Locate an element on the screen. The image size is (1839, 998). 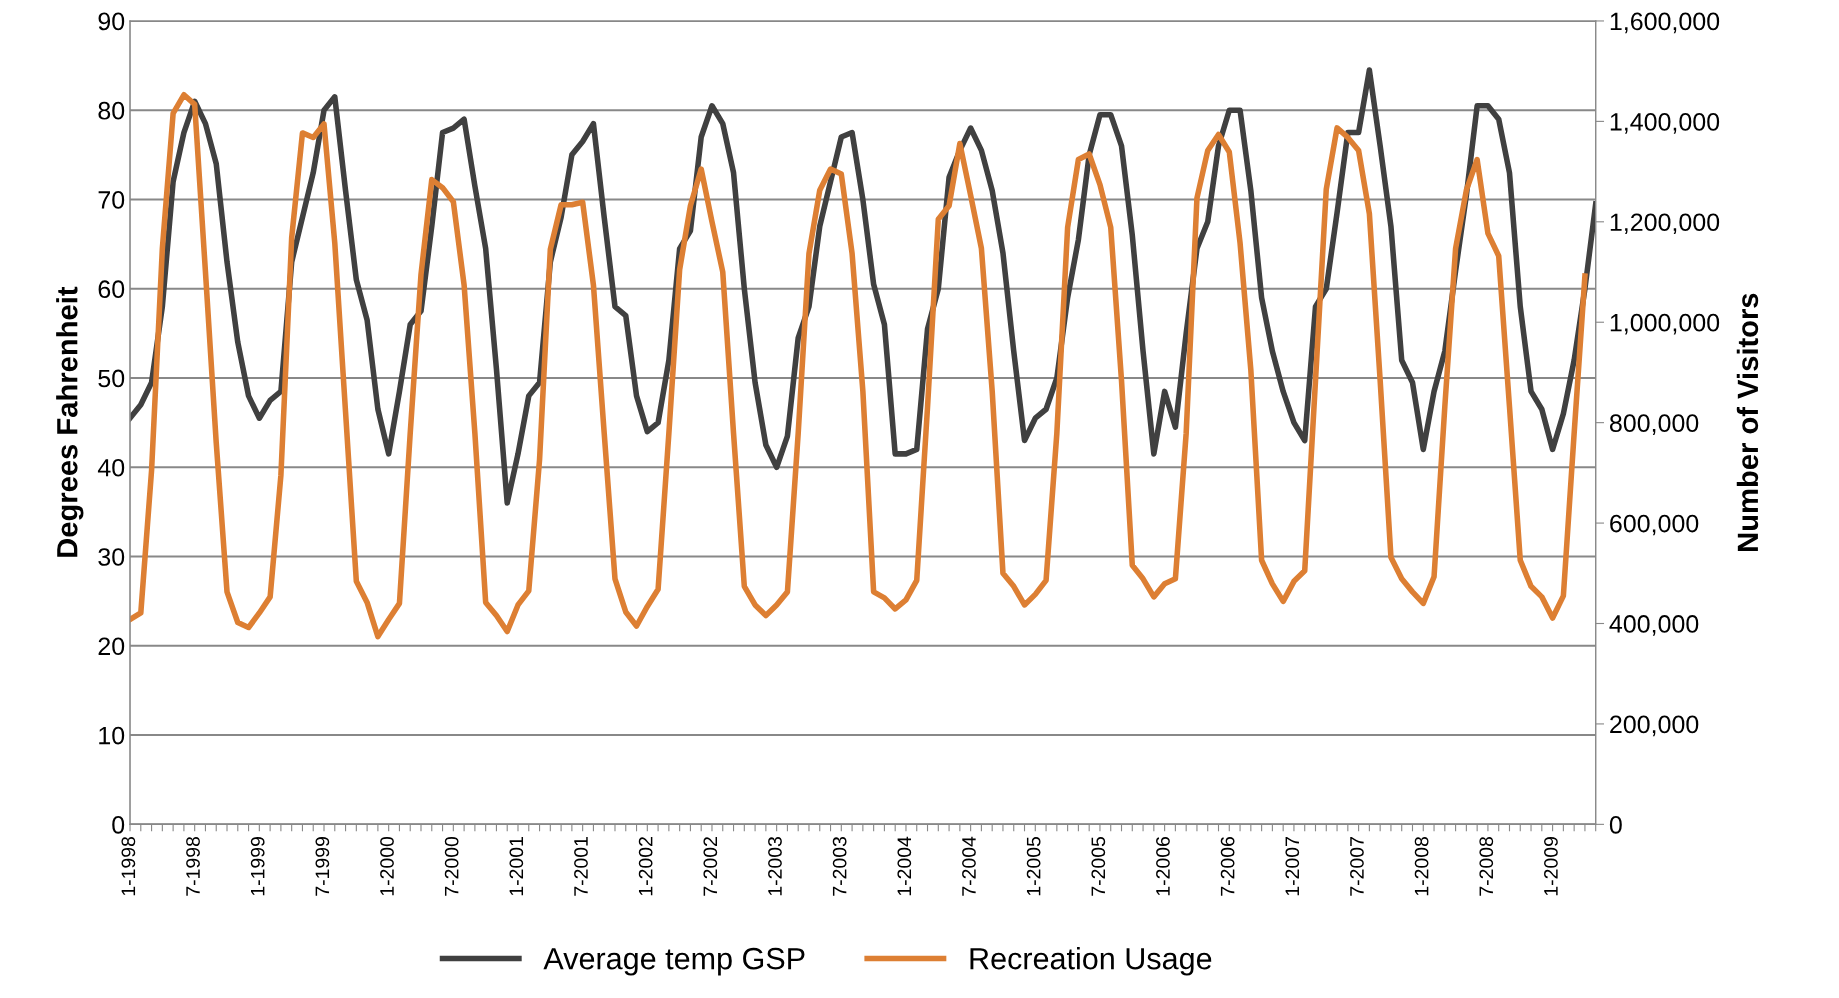
x-tick-label: 1-2009 is located at coordinates (1551, 866).